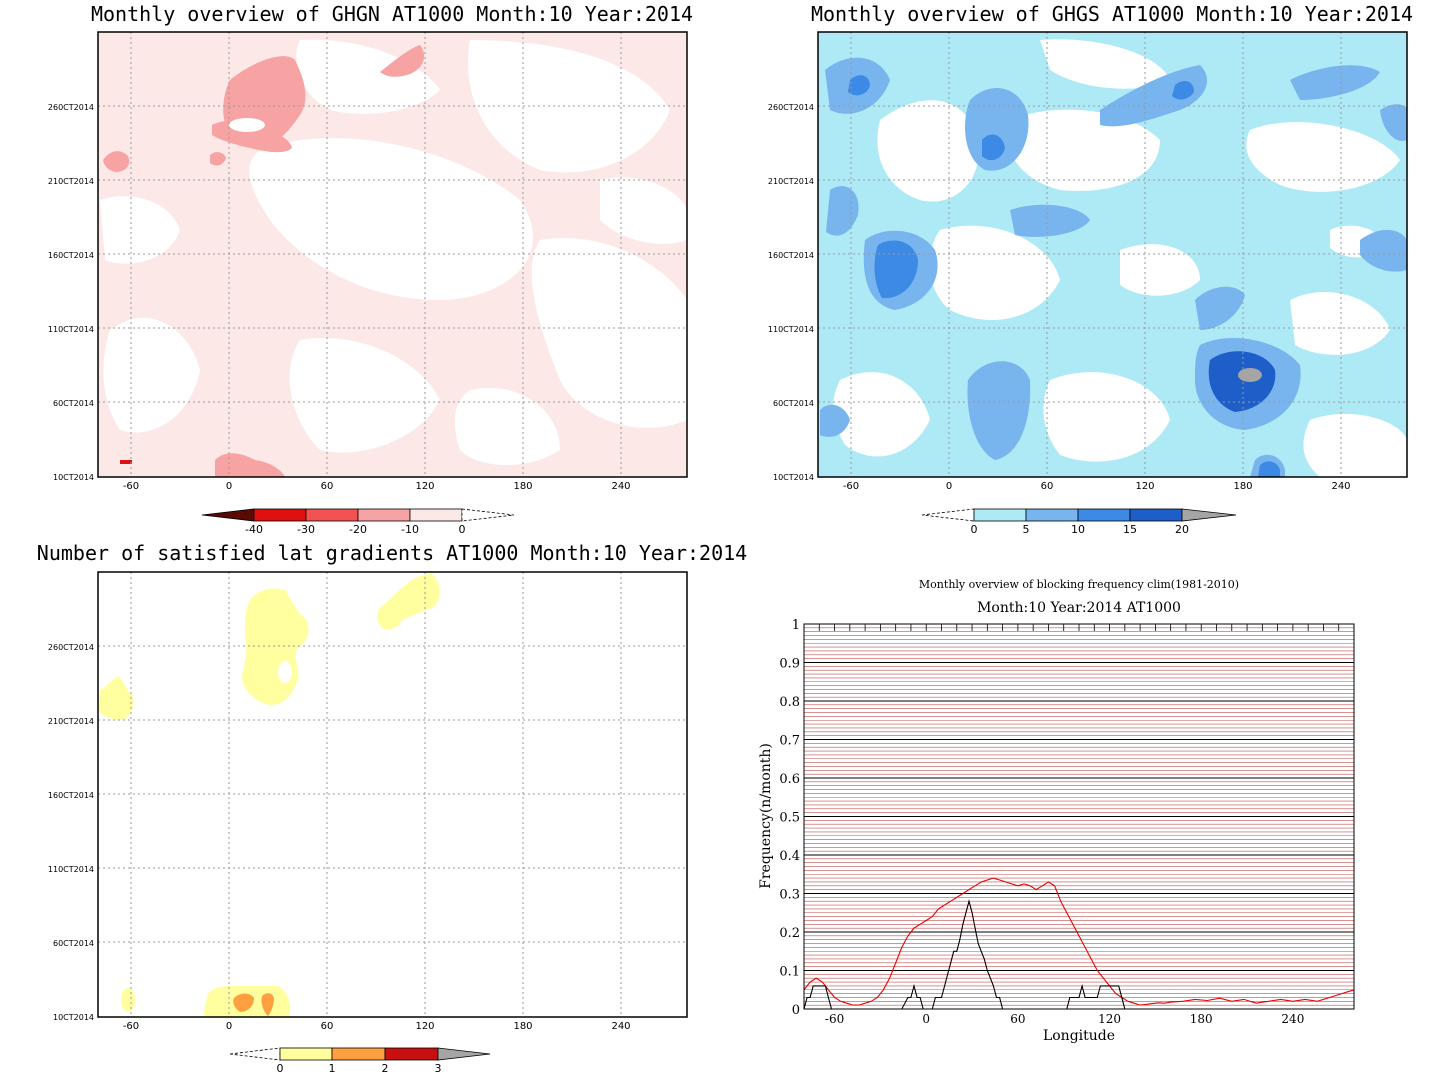  Describe the element at coordinates (789, 895) in the screenshot. I see `y-tick-label: 0.3` at that location.